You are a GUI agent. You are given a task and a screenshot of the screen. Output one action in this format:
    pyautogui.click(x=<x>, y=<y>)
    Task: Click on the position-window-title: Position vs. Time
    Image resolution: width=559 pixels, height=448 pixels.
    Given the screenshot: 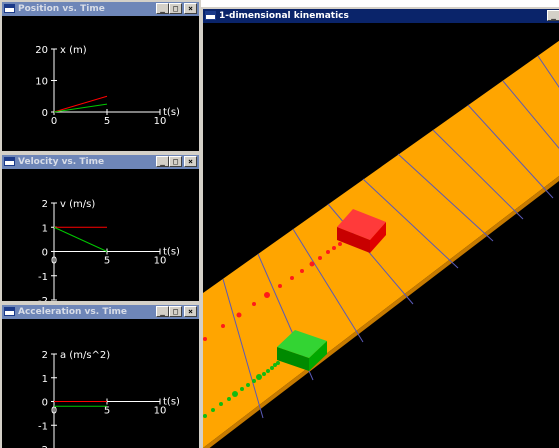 What is the action you would take?
    pyautogui.click(x=61, y=9)
    